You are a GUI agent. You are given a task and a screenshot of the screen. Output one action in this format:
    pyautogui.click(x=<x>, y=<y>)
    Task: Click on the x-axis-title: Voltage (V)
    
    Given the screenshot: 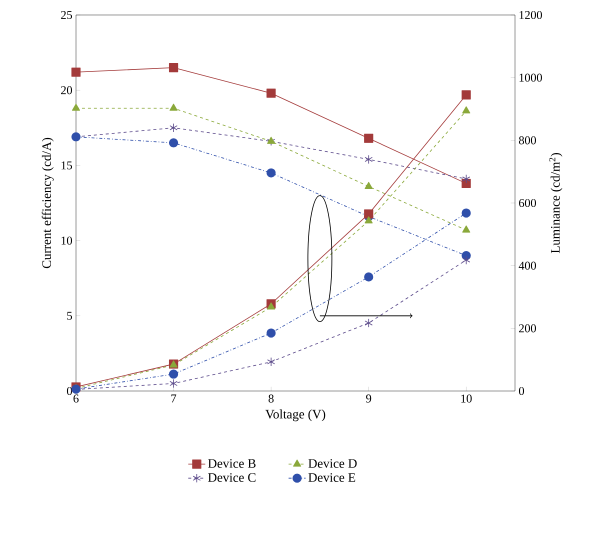 What is the action you would take?
    pyautogui.click(x=295, y=415)
    